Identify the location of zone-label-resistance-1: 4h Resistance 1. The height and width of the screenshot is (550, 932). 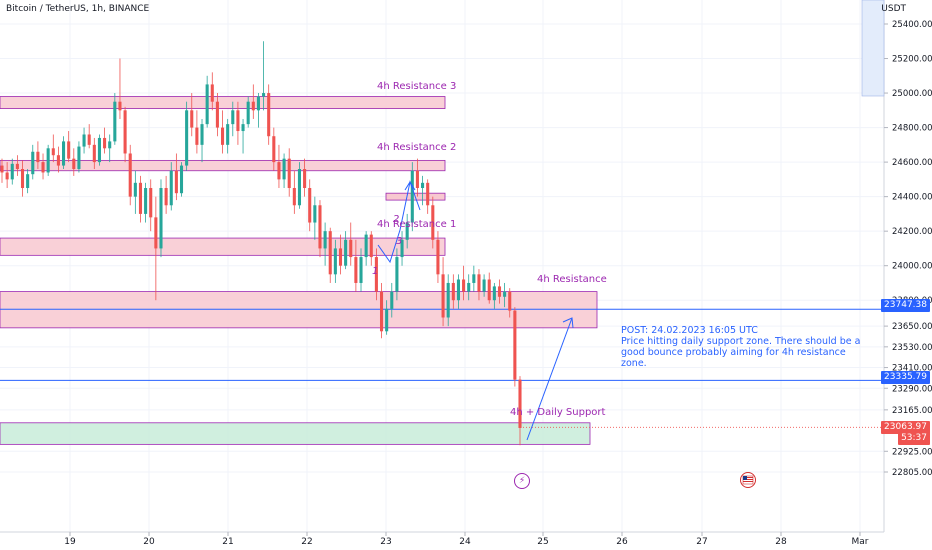
(417, 224).